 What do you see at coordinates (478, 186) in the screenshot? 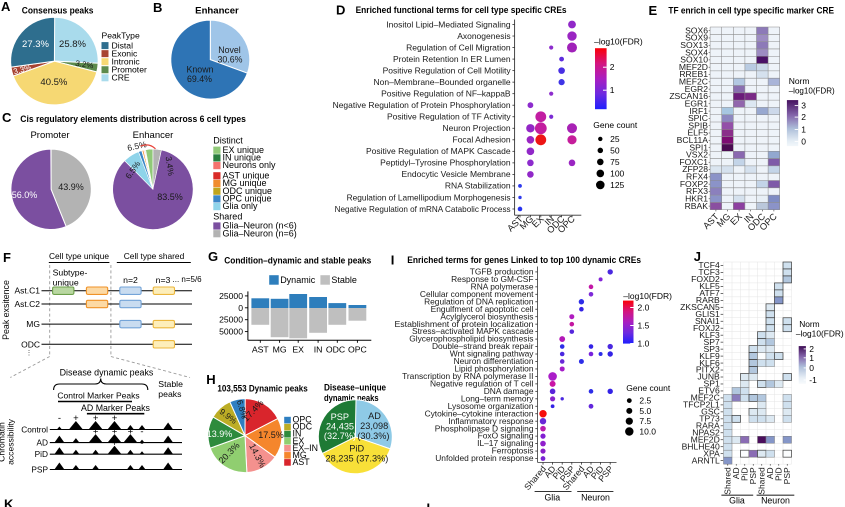
I see `svg-text: RNA Stabilization` at bounding box center [478, 186].